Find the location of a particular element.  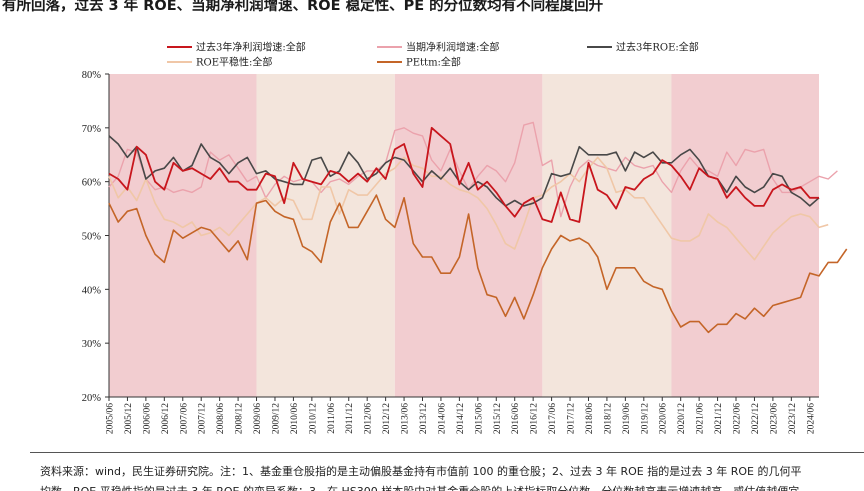

x-tick-label: 2016/06 is located at coordinates (516, 418).